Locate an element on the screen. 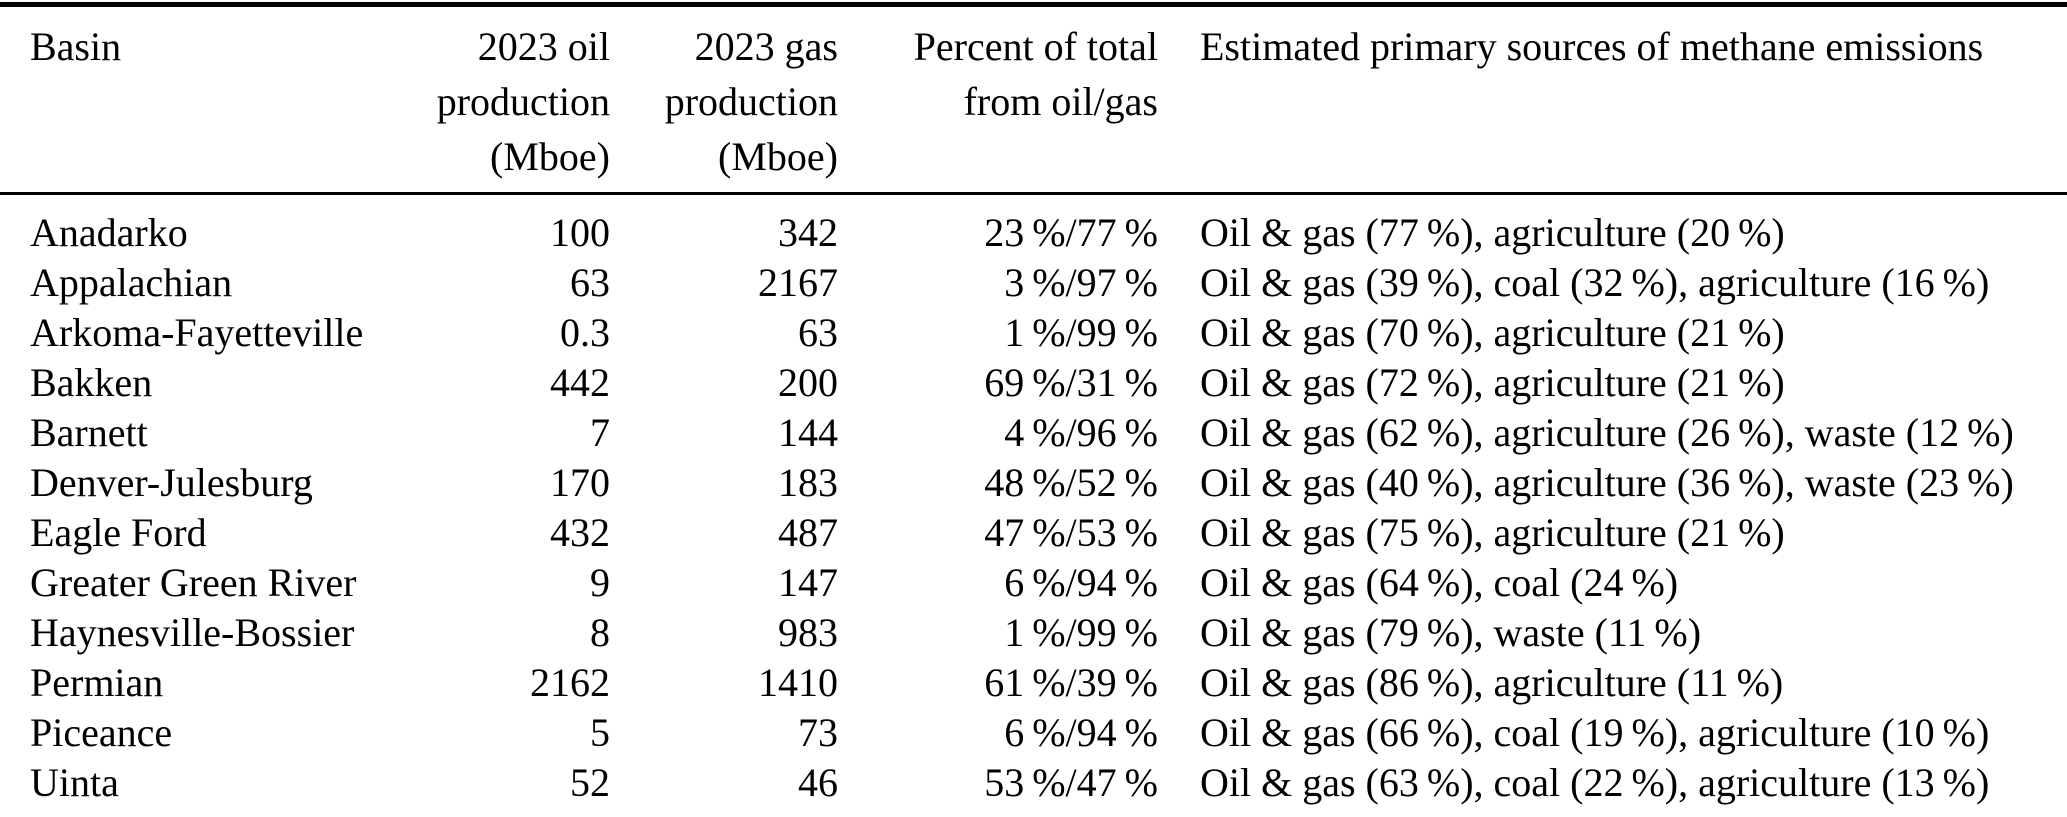 This screenshot has height=817, width=2067. cell-oil-production: 52 is located at coordinates (590, 782).